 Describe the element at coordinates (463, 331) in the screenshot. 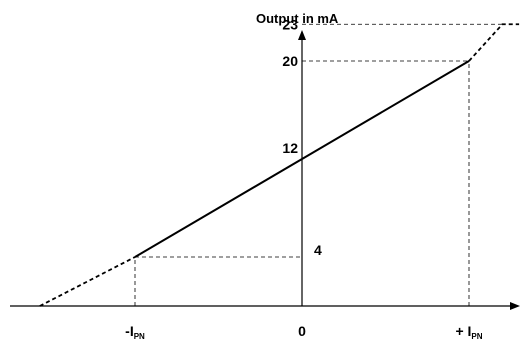

I see `x-tick-main: + I` at that location.